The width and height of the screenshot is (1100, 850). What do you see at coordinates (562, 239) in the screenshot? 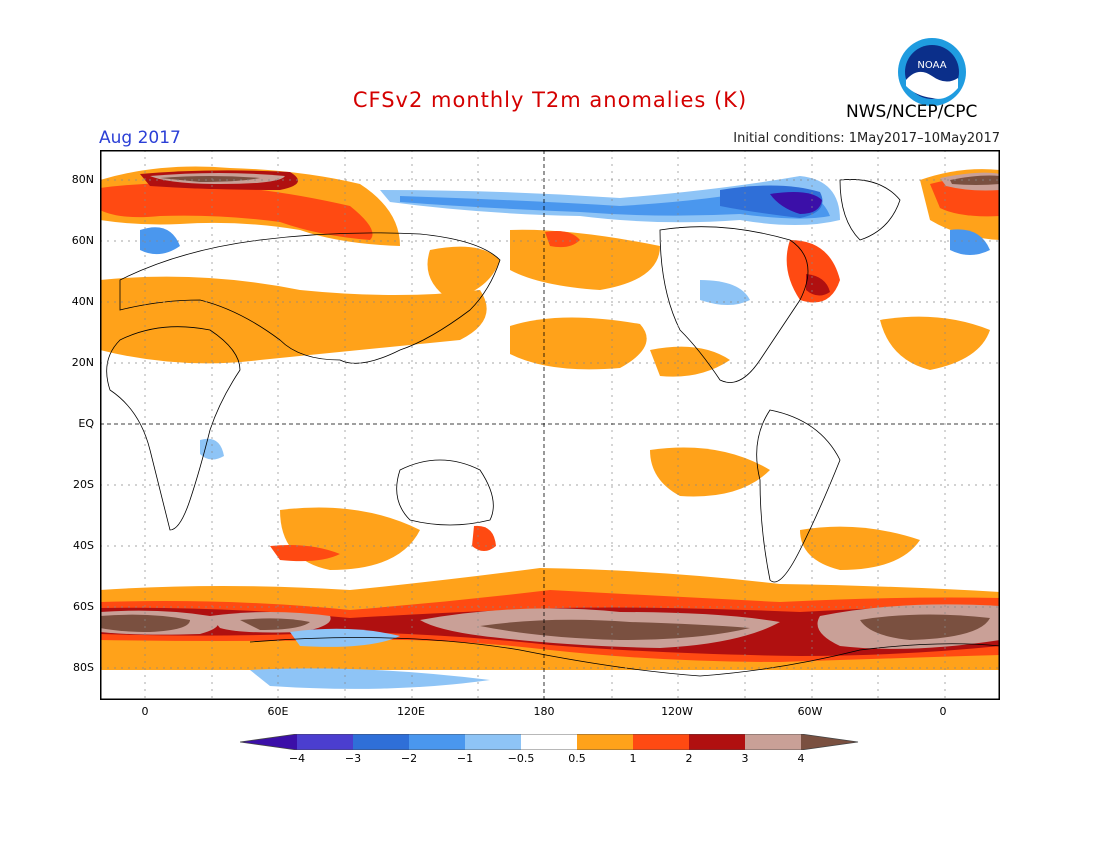
I see `bering-hot-spot` at bounding box center [562, 239].